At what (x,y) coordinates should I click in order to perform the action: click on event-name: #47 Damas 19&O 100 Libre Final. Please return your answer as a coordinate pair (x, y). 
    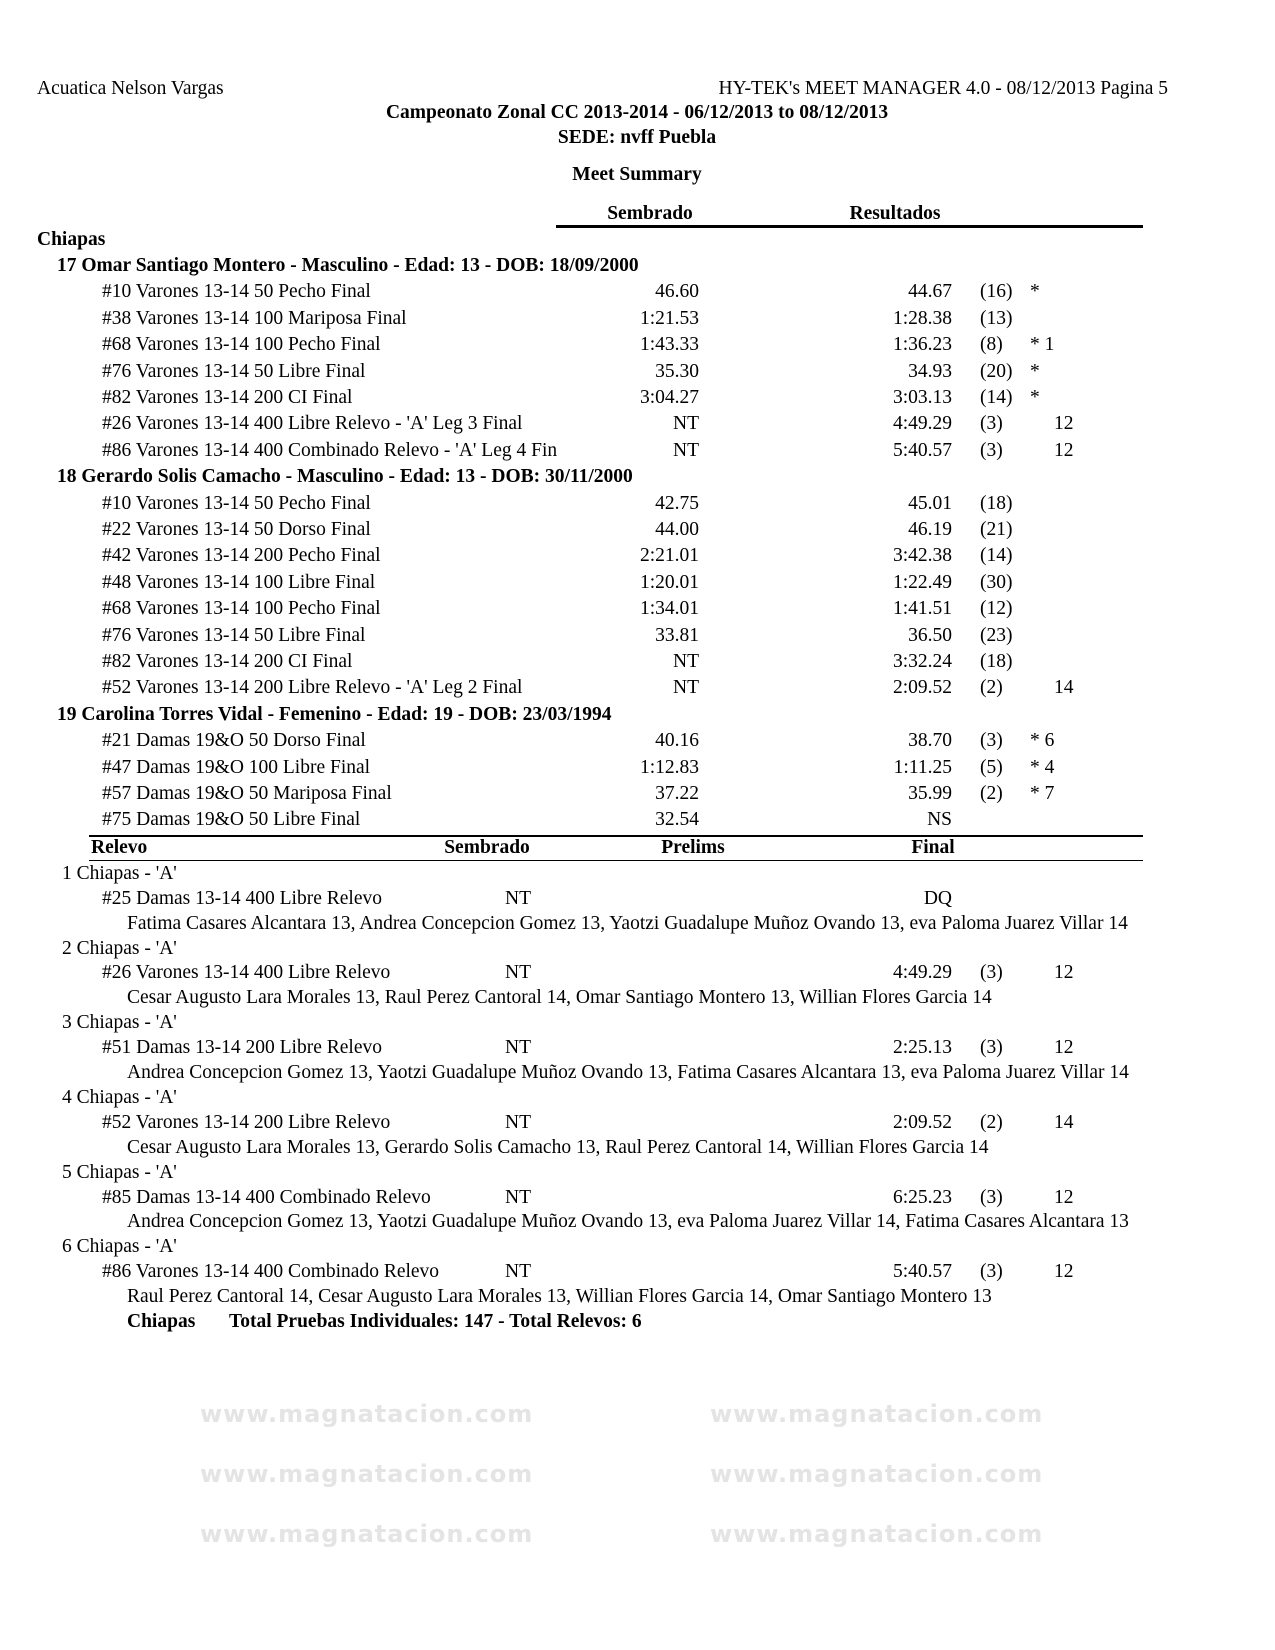
    Looking at the image, I should click on (236, 767).